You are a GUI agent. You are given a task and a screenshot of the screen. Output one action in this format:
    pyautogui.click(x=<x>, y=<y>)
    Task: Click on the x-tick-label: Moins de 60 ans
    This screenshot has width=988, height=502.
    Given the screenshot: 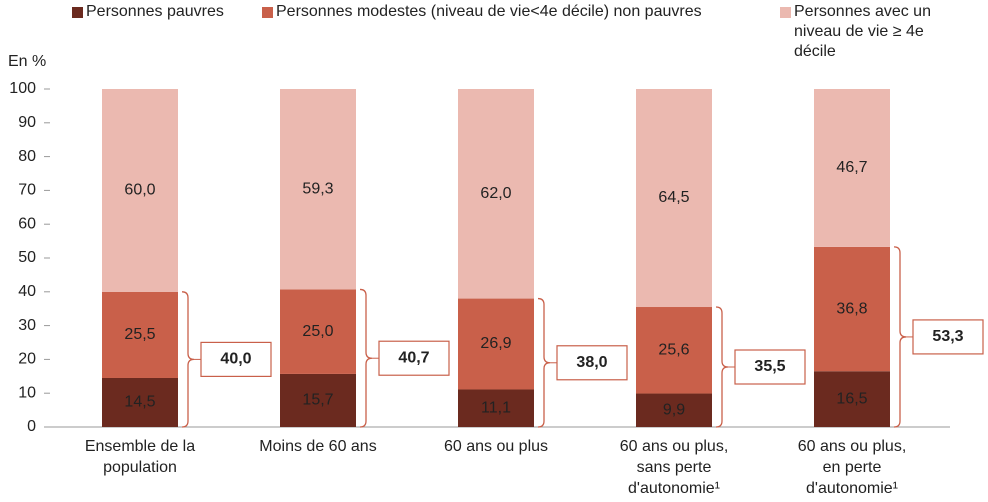 What is the action you would take?
    pyautogui.click(x=317, y=446)
    